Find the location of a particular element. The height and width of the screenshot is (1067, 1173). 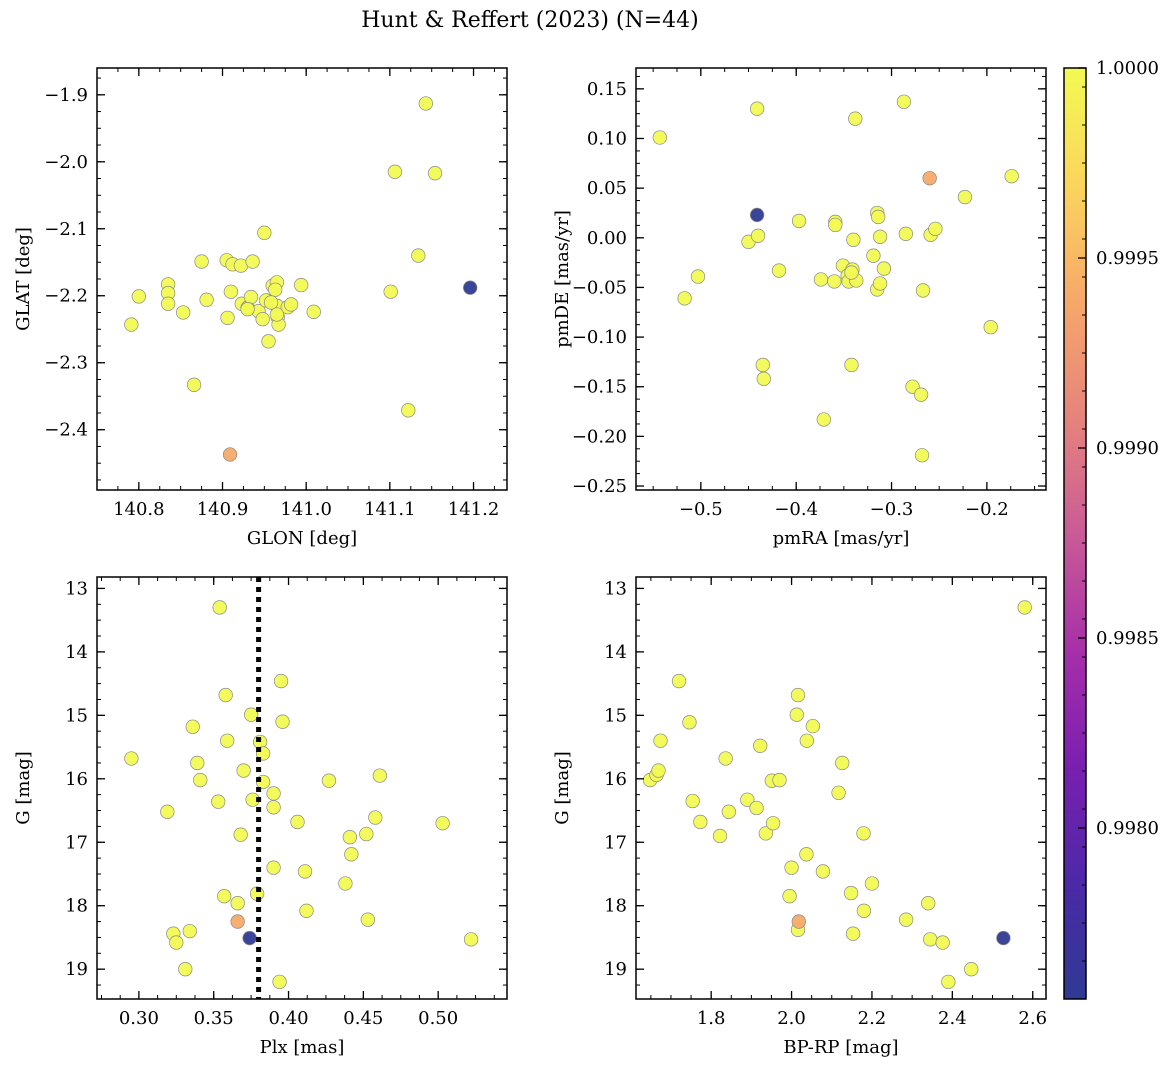

colorbar-tick-label: 0.9995 is located at coordinates (1127, 258).